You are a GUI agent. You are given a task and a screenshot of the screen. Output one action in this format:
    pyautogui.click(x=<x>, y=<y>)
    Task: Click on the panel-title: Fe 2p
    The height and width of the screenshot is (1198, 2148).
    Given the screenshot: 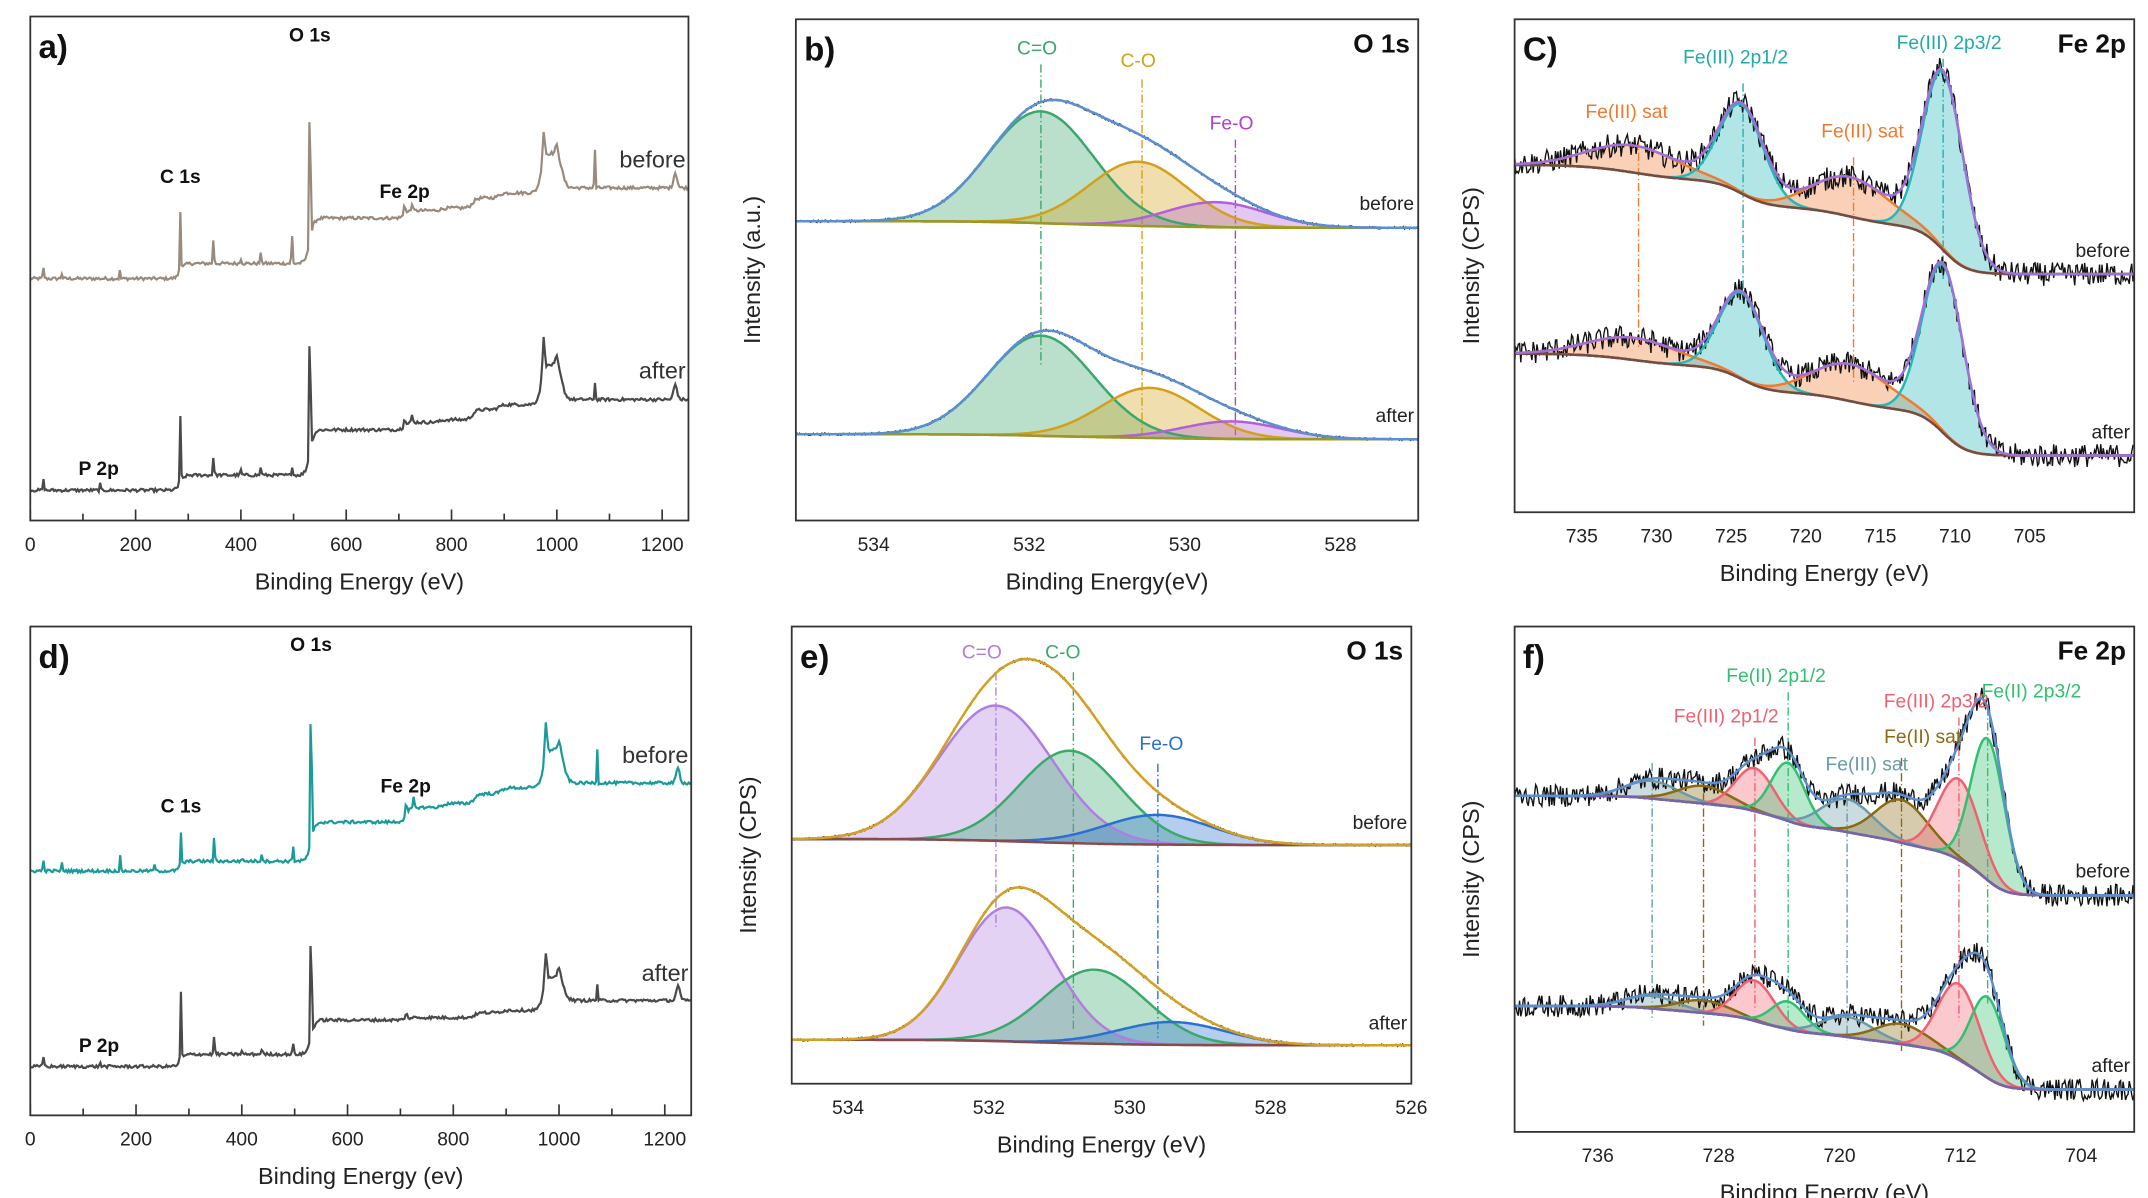 What is the action you would take?
    pyautogui.click(x=2092, y=43)
    